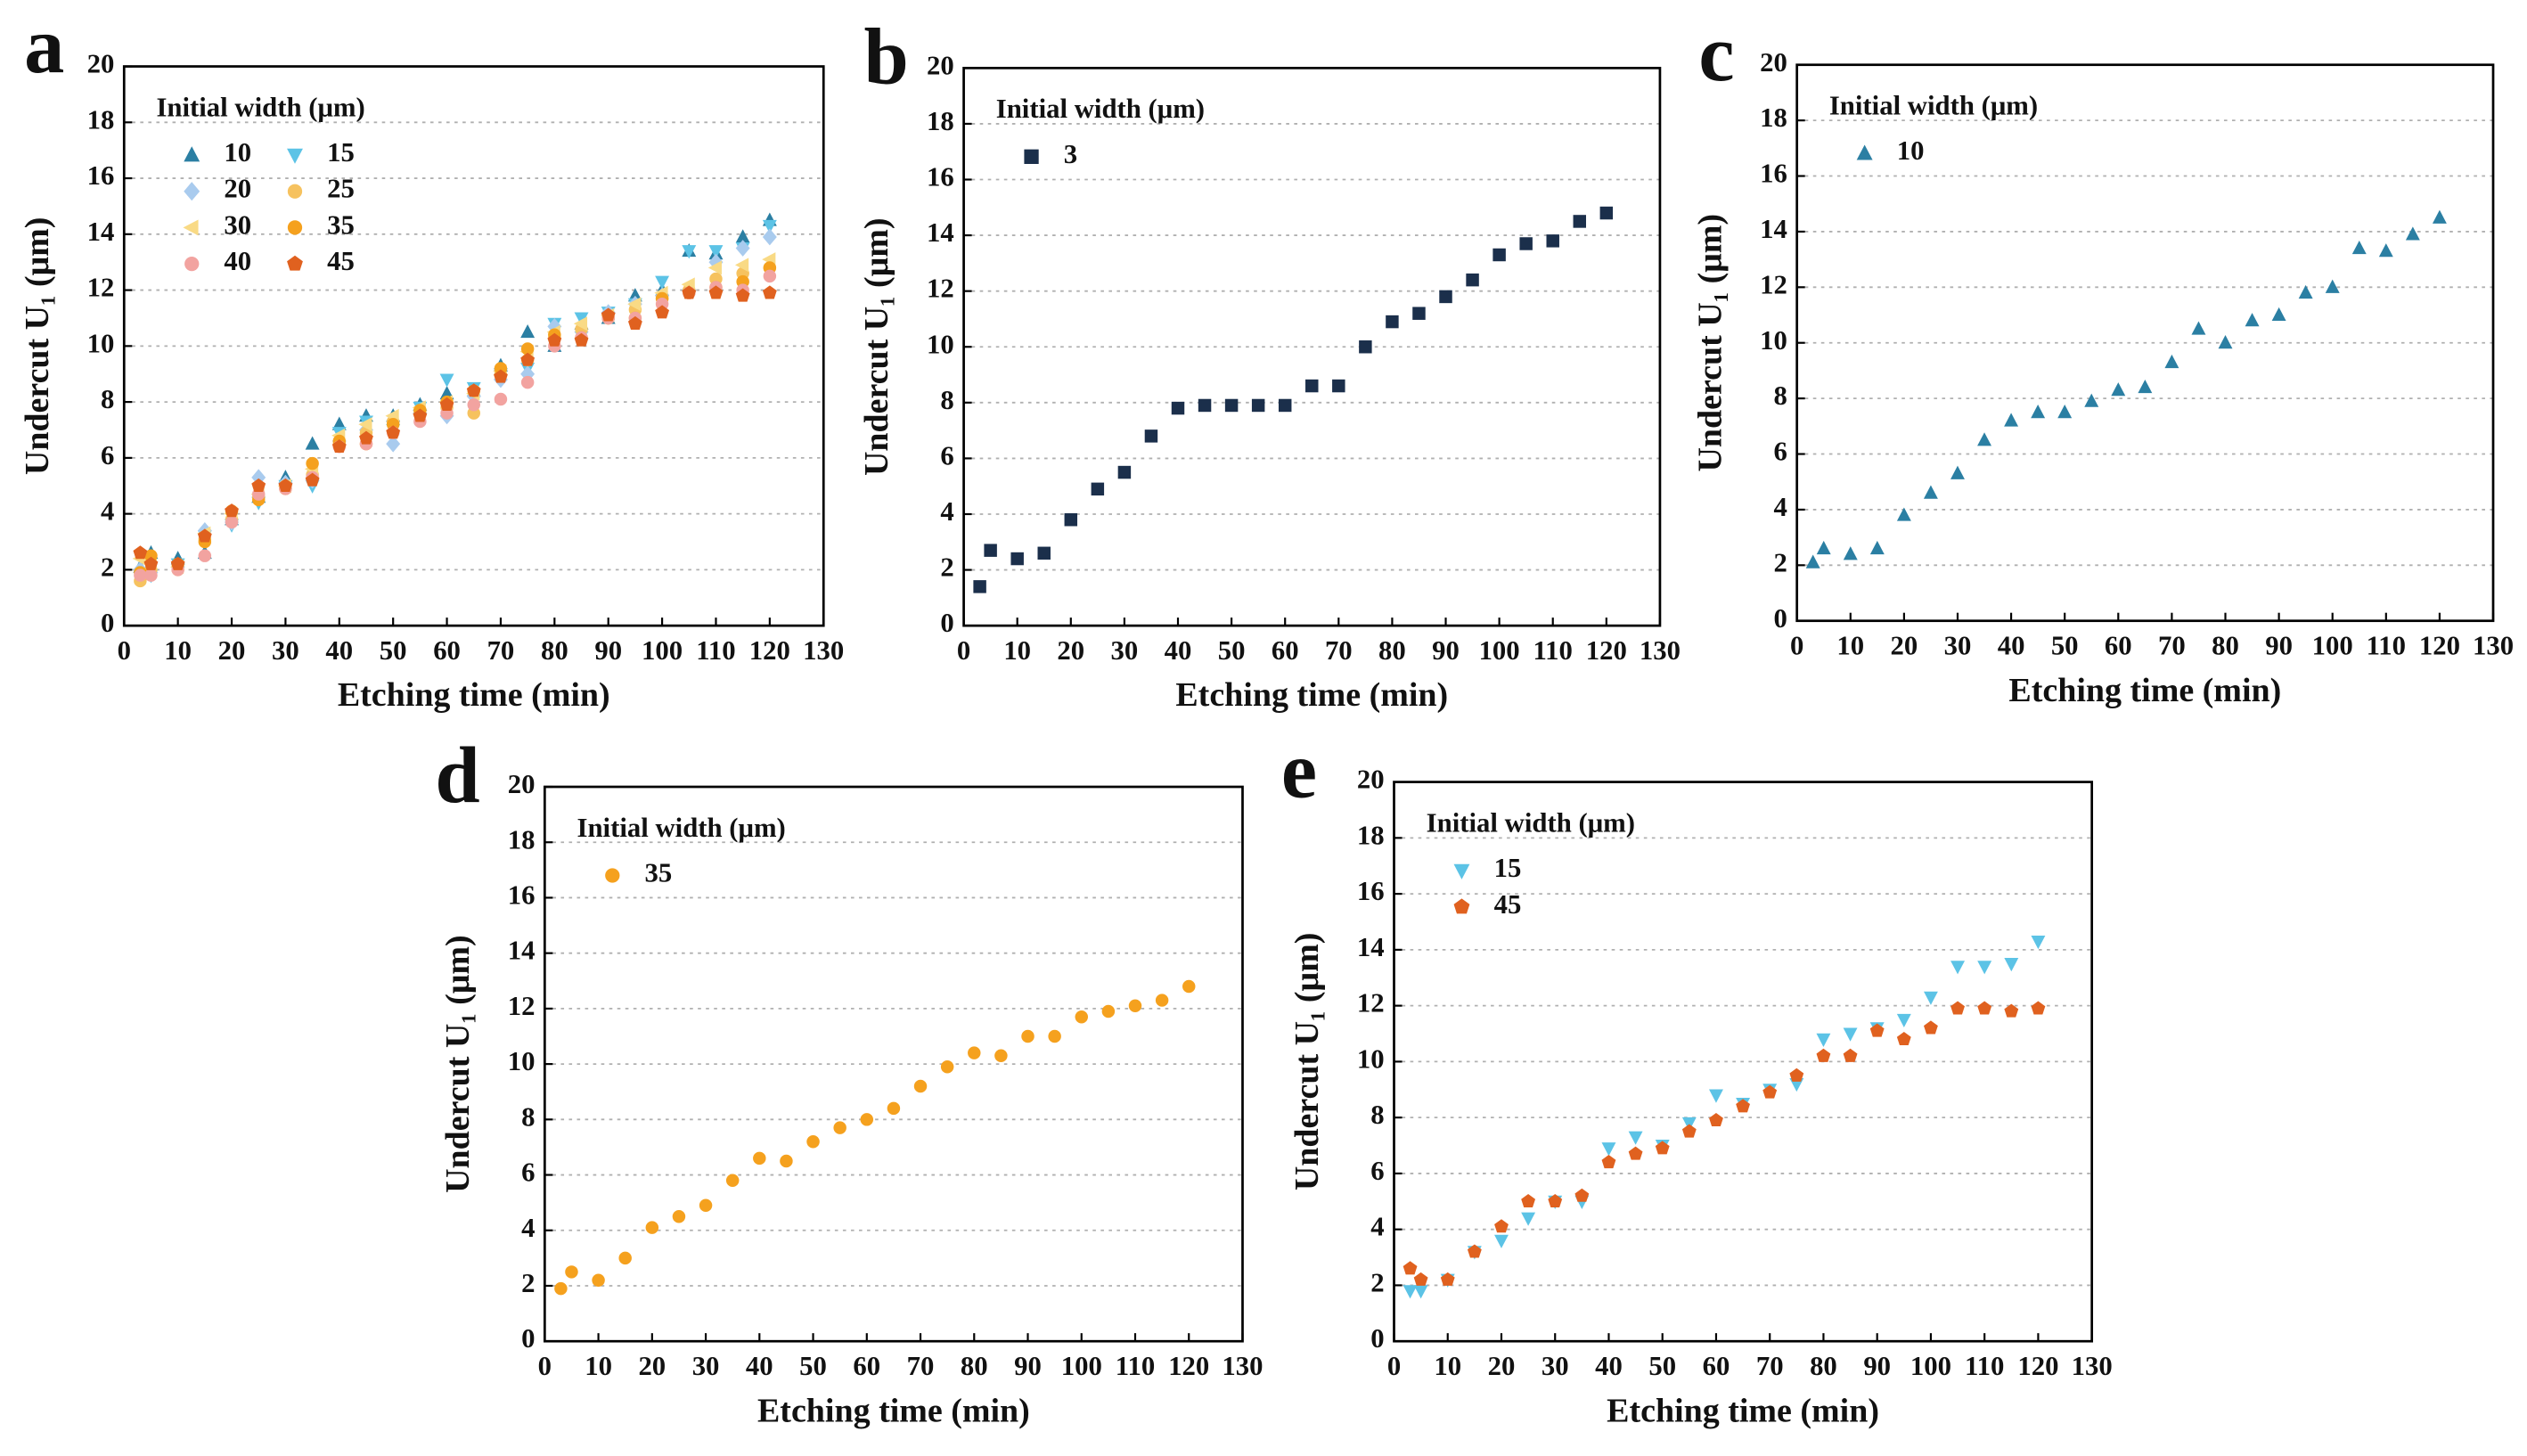 The height and width of the screenshot is (1456, 2527). Describe the element at coordinates (1178, 650) in the screenshot. I see `x-tick-label: 40` at that location.